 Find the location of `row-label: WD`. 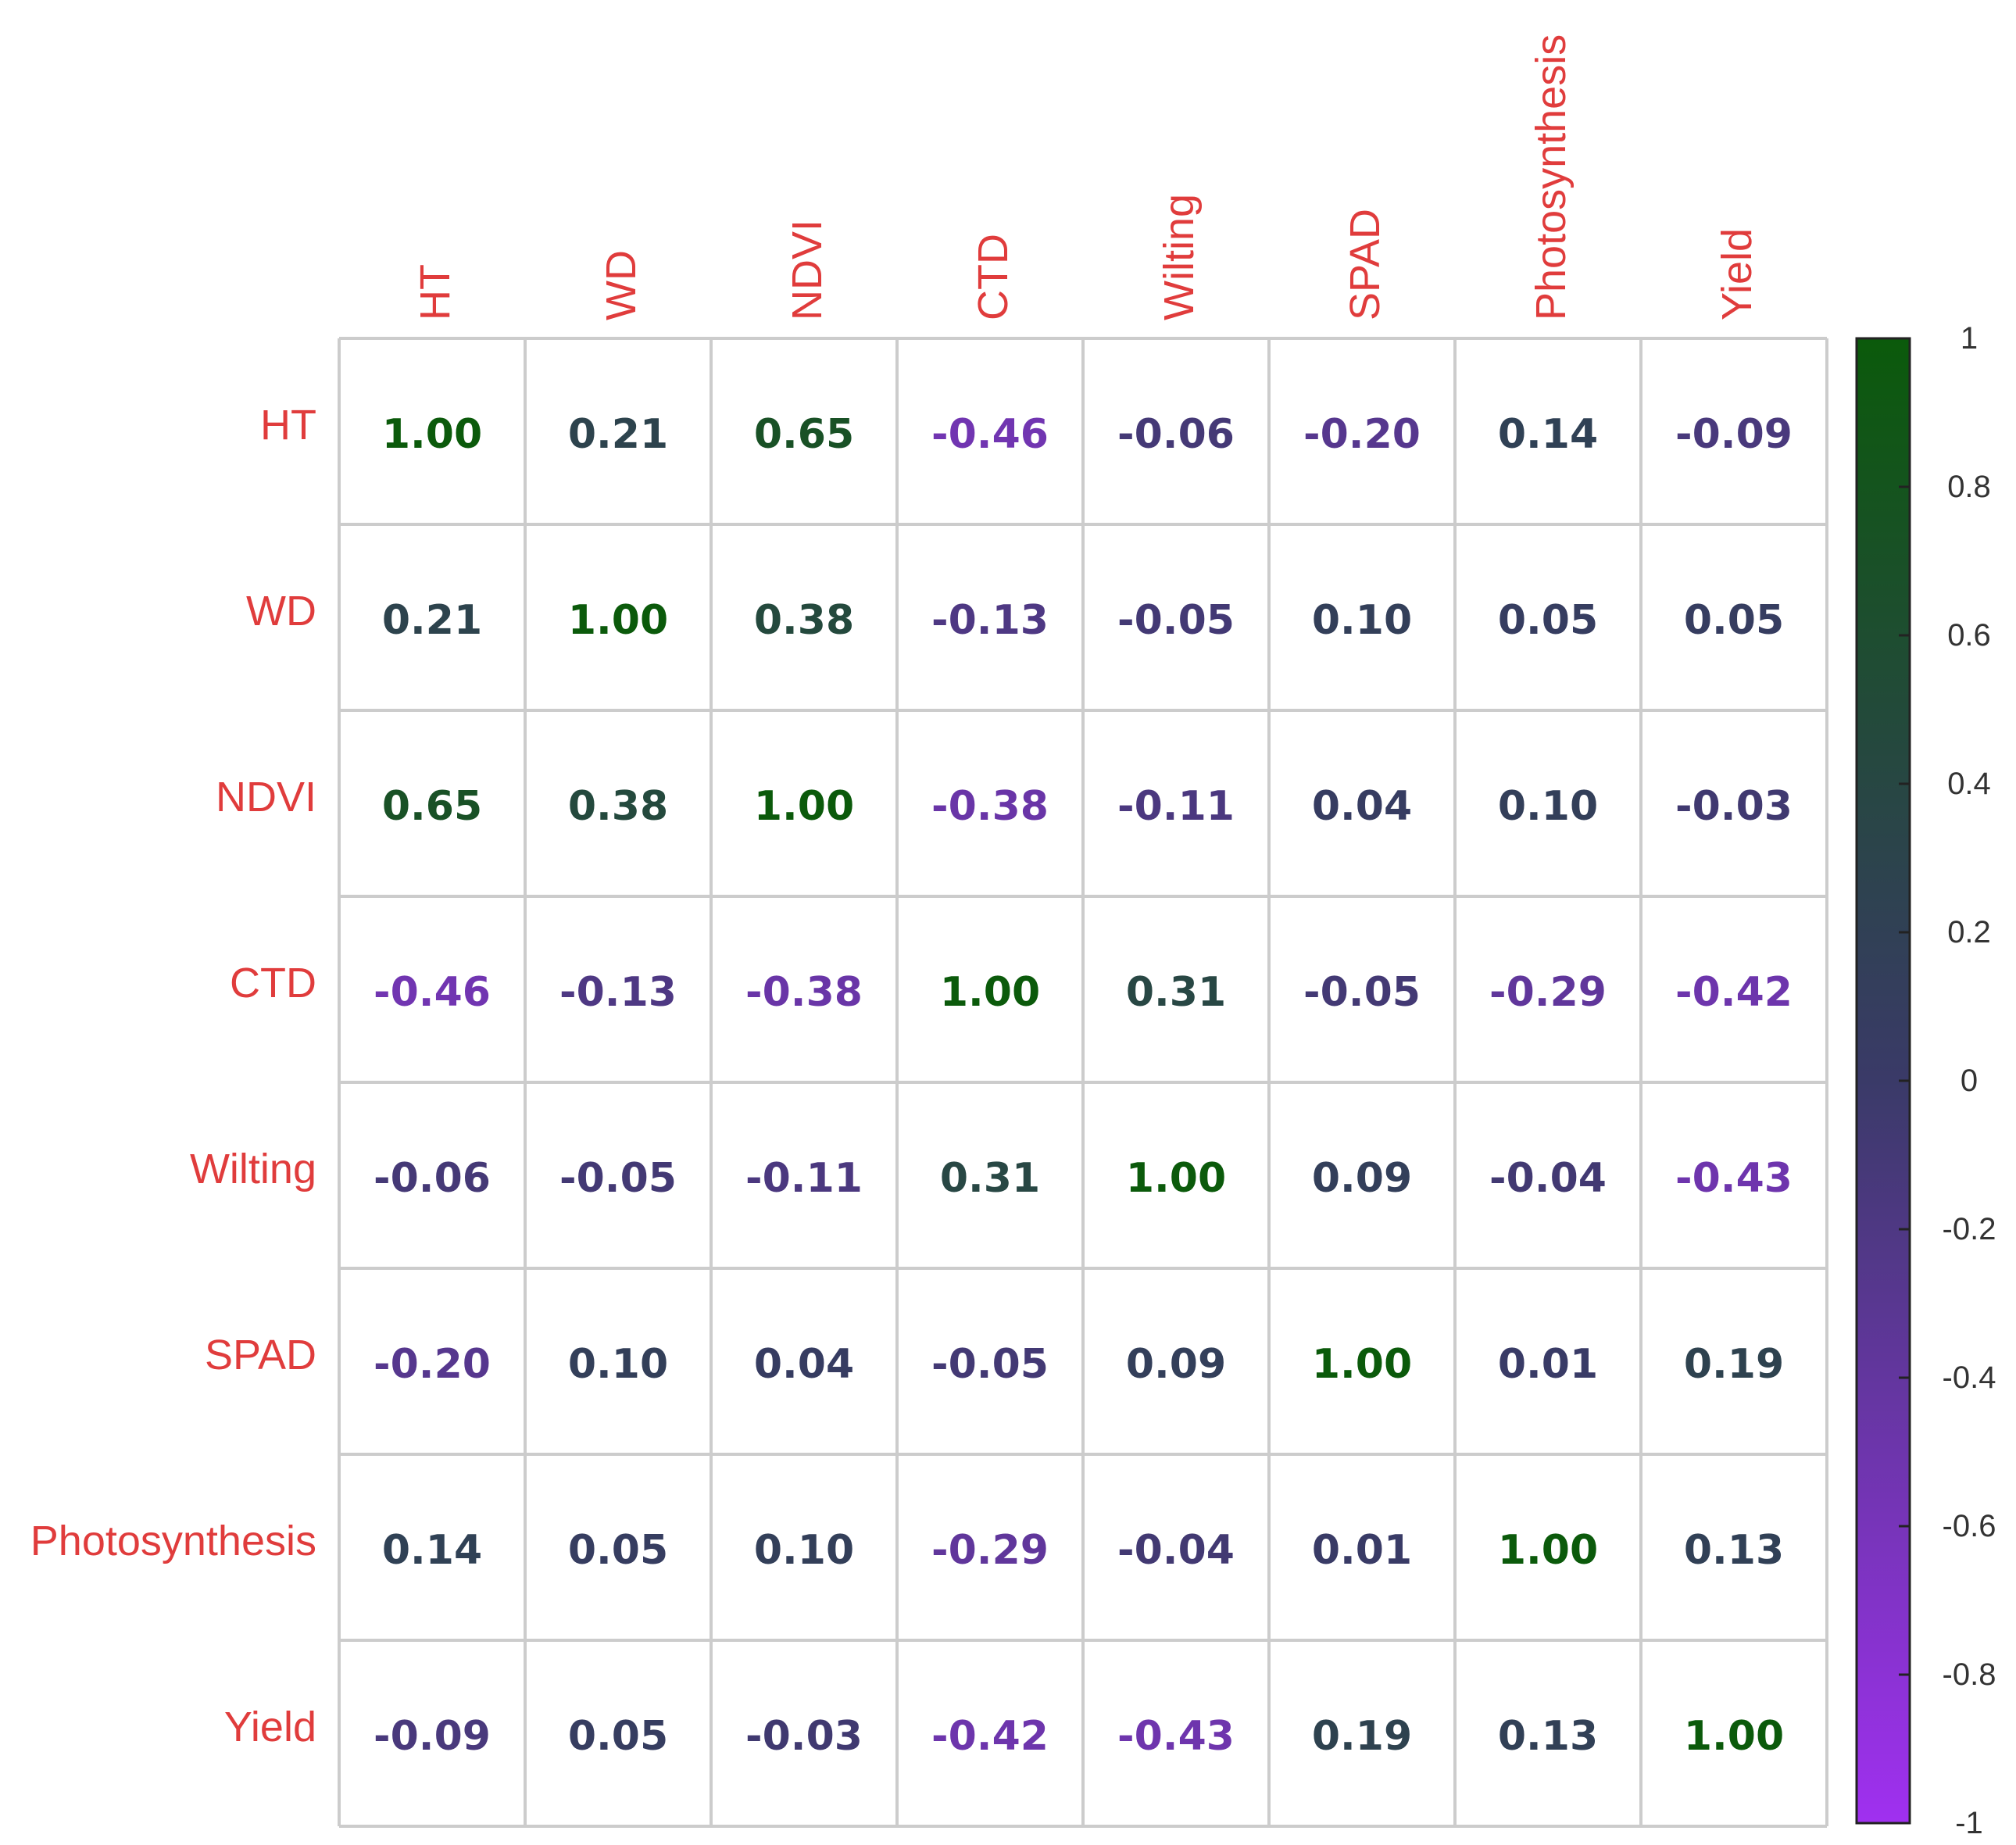

row-label: WD is located at coordinates (281, 612).